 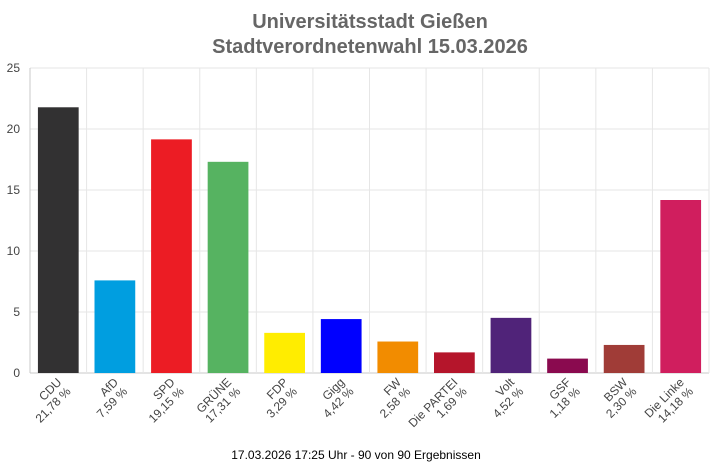 I want to click on chart-title-line-2: Stadtverordnetenwahl 15.03.2026, so click(x=370, y=47).